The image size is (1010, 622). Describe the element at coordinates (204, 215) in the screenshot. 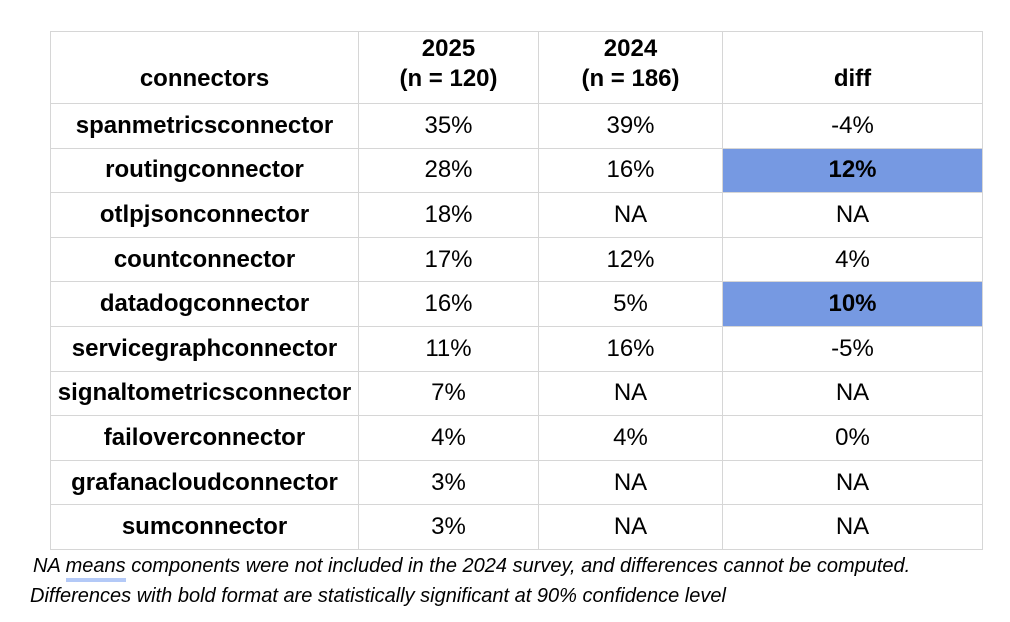

I see `connector-name-cell: otlpjsonconnector` at that location.